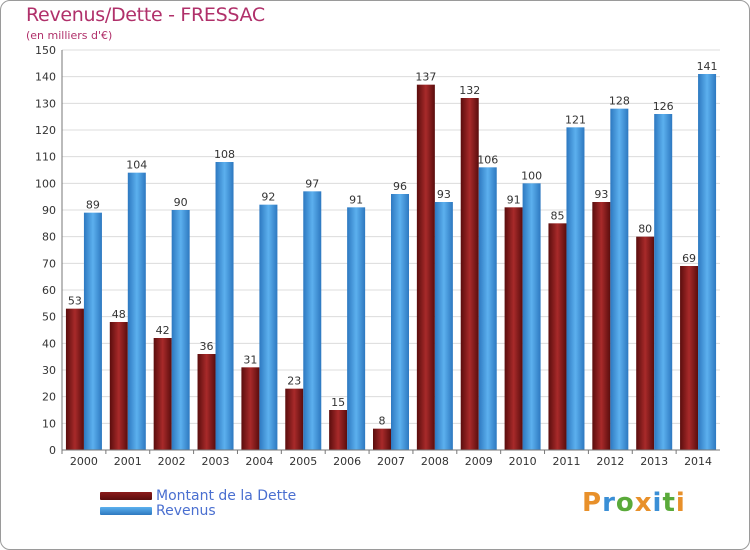 This screenshot has height=550, width=750. What do you see at coordinates (268, 197) in the screenshot?
I see `data-label-revenus: 92` at bounding box center [268, 197].